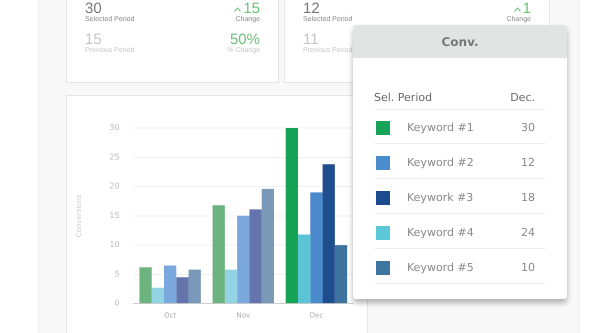 The height and width of the screenshot is (333, 606). What do you see at coordinates (114, 157) in the screenshot?
I see `y-tick-label: 25` at bounding box center [114, 157].